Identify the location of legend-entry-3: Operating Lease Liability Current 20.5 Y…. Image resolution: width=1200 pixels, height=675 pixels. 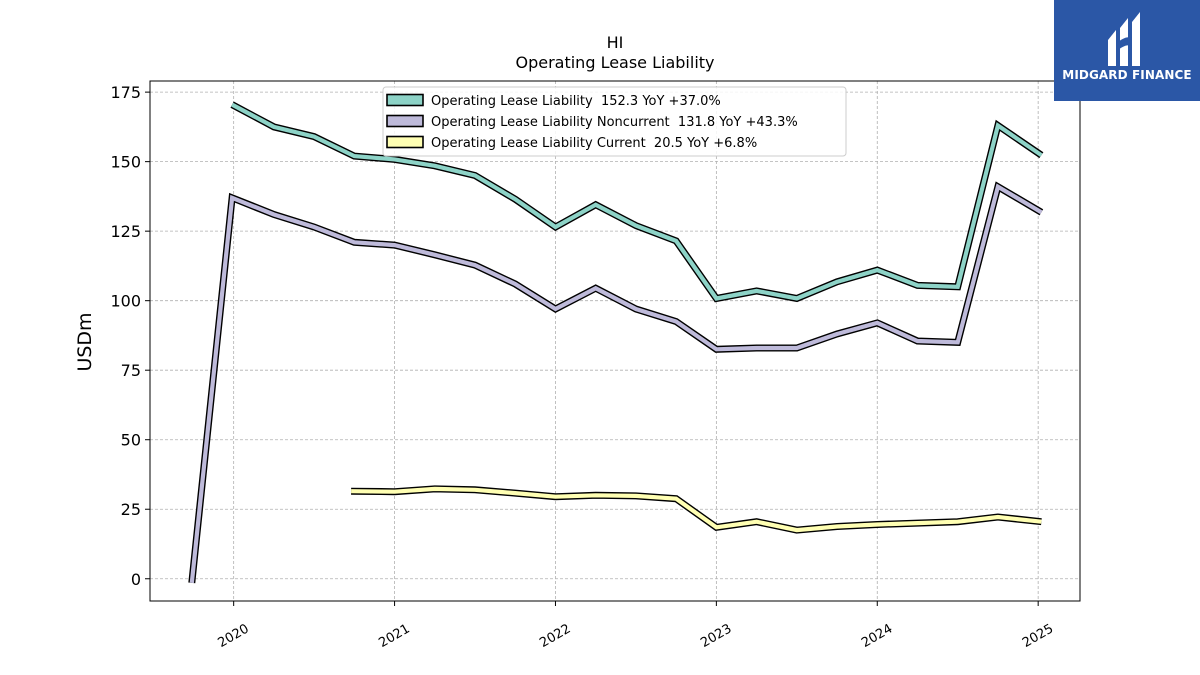
(594, 143).